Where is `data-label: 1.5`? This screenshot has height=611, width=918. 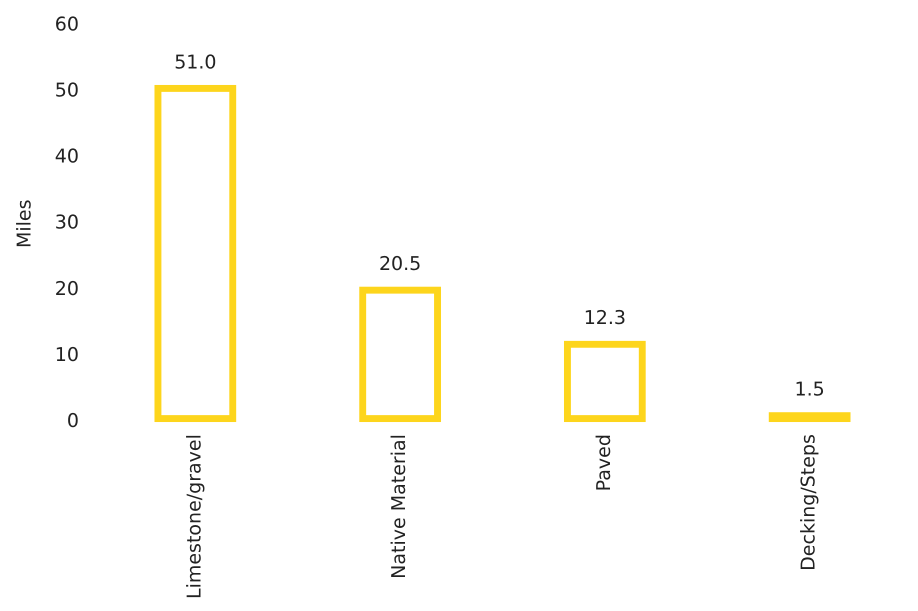 data-label: 1.5 is located at coordinates (809, 389).